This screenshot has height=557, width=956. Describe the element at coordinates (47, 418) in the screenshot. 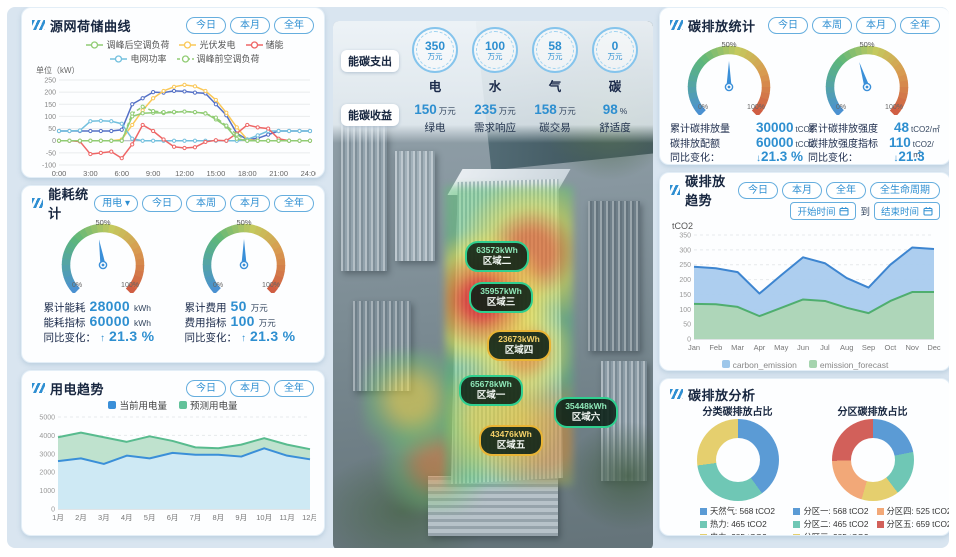

I see `svg-text: 5000` at that location.